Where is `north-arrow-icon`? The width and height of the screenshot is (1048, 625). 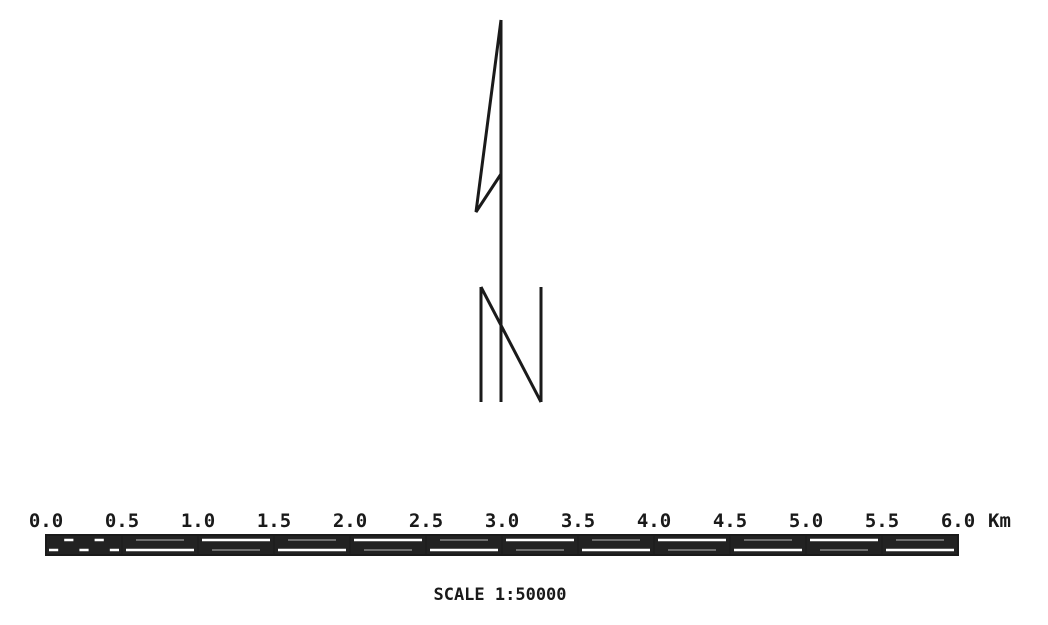
north-arrow-icon is located at coordinates (488, 210).